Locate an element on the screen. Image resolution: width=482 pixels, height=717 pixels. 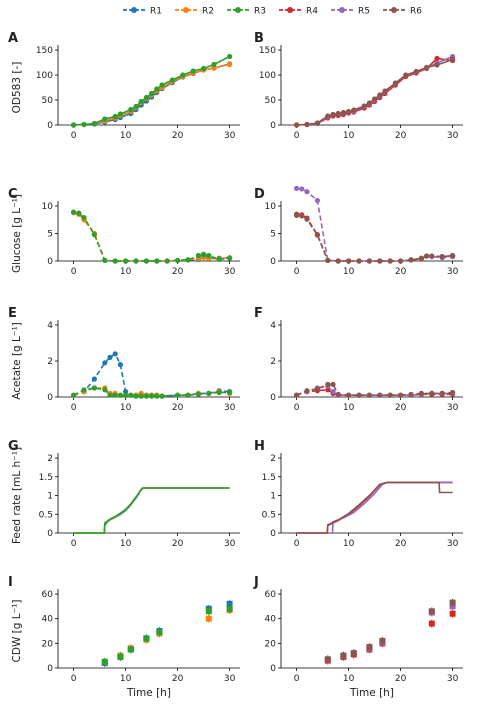
panel-h: H00.511.520 10 20 30 is located at coordinates (358, 494).